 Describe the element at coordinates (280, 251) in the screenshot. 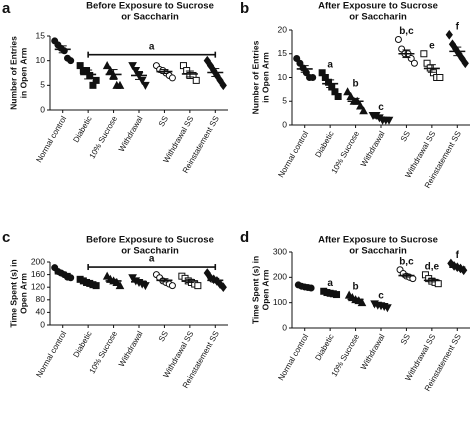

I see `y-tick-label: 300` at that location.